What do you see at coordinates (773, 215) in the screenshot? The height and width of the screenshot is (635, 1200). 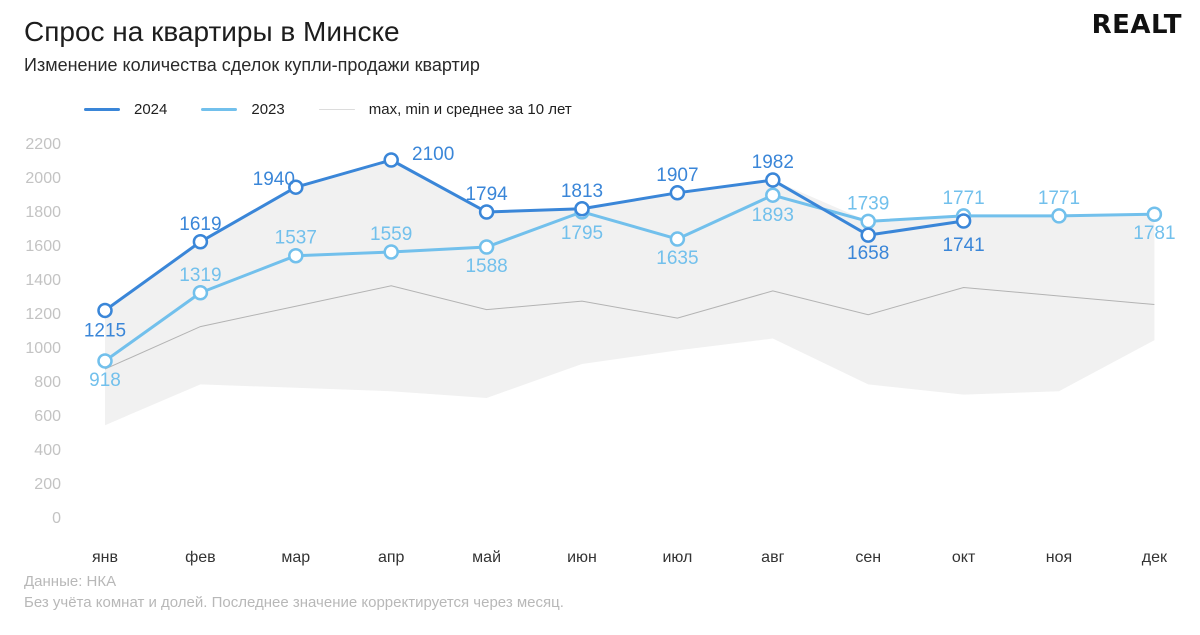 I see `data-label-2023: 1893` at bounding box center [773, 215].